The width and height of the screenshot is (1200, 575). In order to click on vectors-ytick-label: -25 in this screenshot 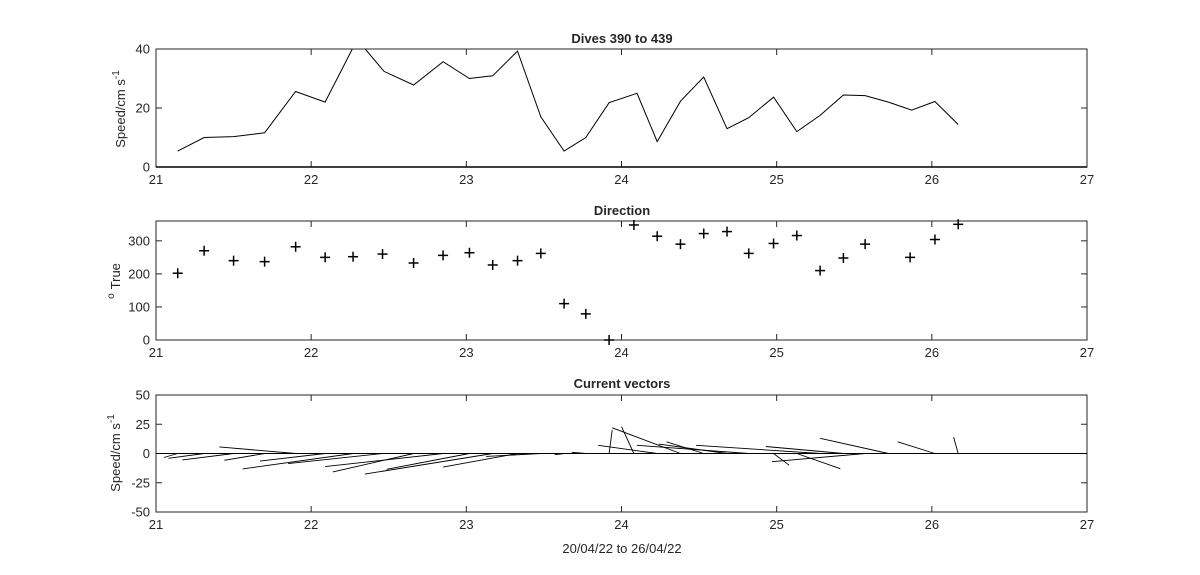, I will do `click(140, 482)`.